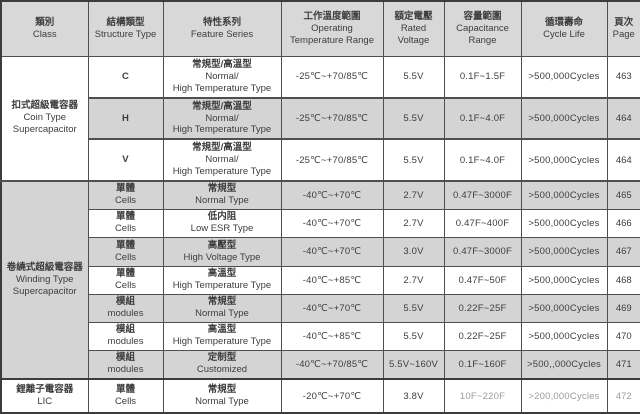 The image size is (640, 414). I want to click on capacitance-cell: 0.47F~50F, so click(482, 280).